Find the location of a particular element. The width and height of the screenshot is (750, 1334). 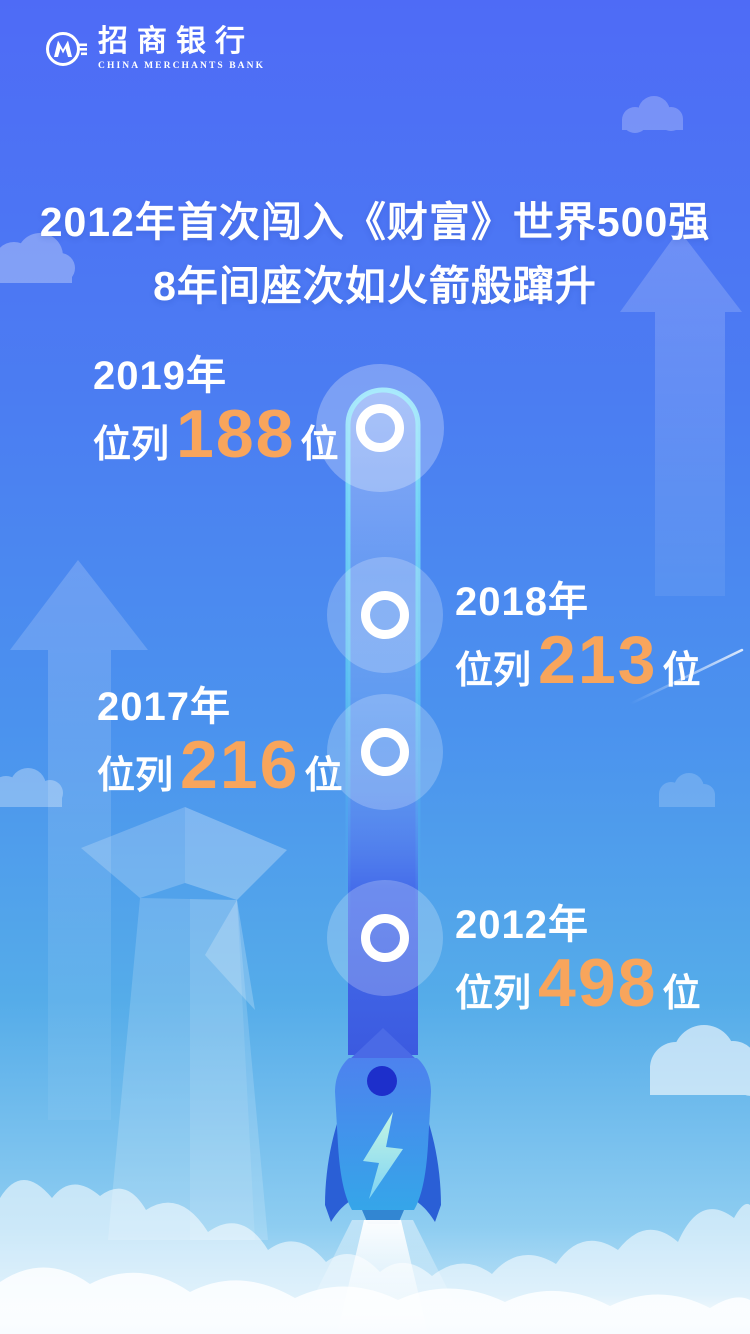

page-title: 2012年首次闯入《财富》世界500强 8年间座次如火箭般蹿升 is located at coordinates (375, 254).